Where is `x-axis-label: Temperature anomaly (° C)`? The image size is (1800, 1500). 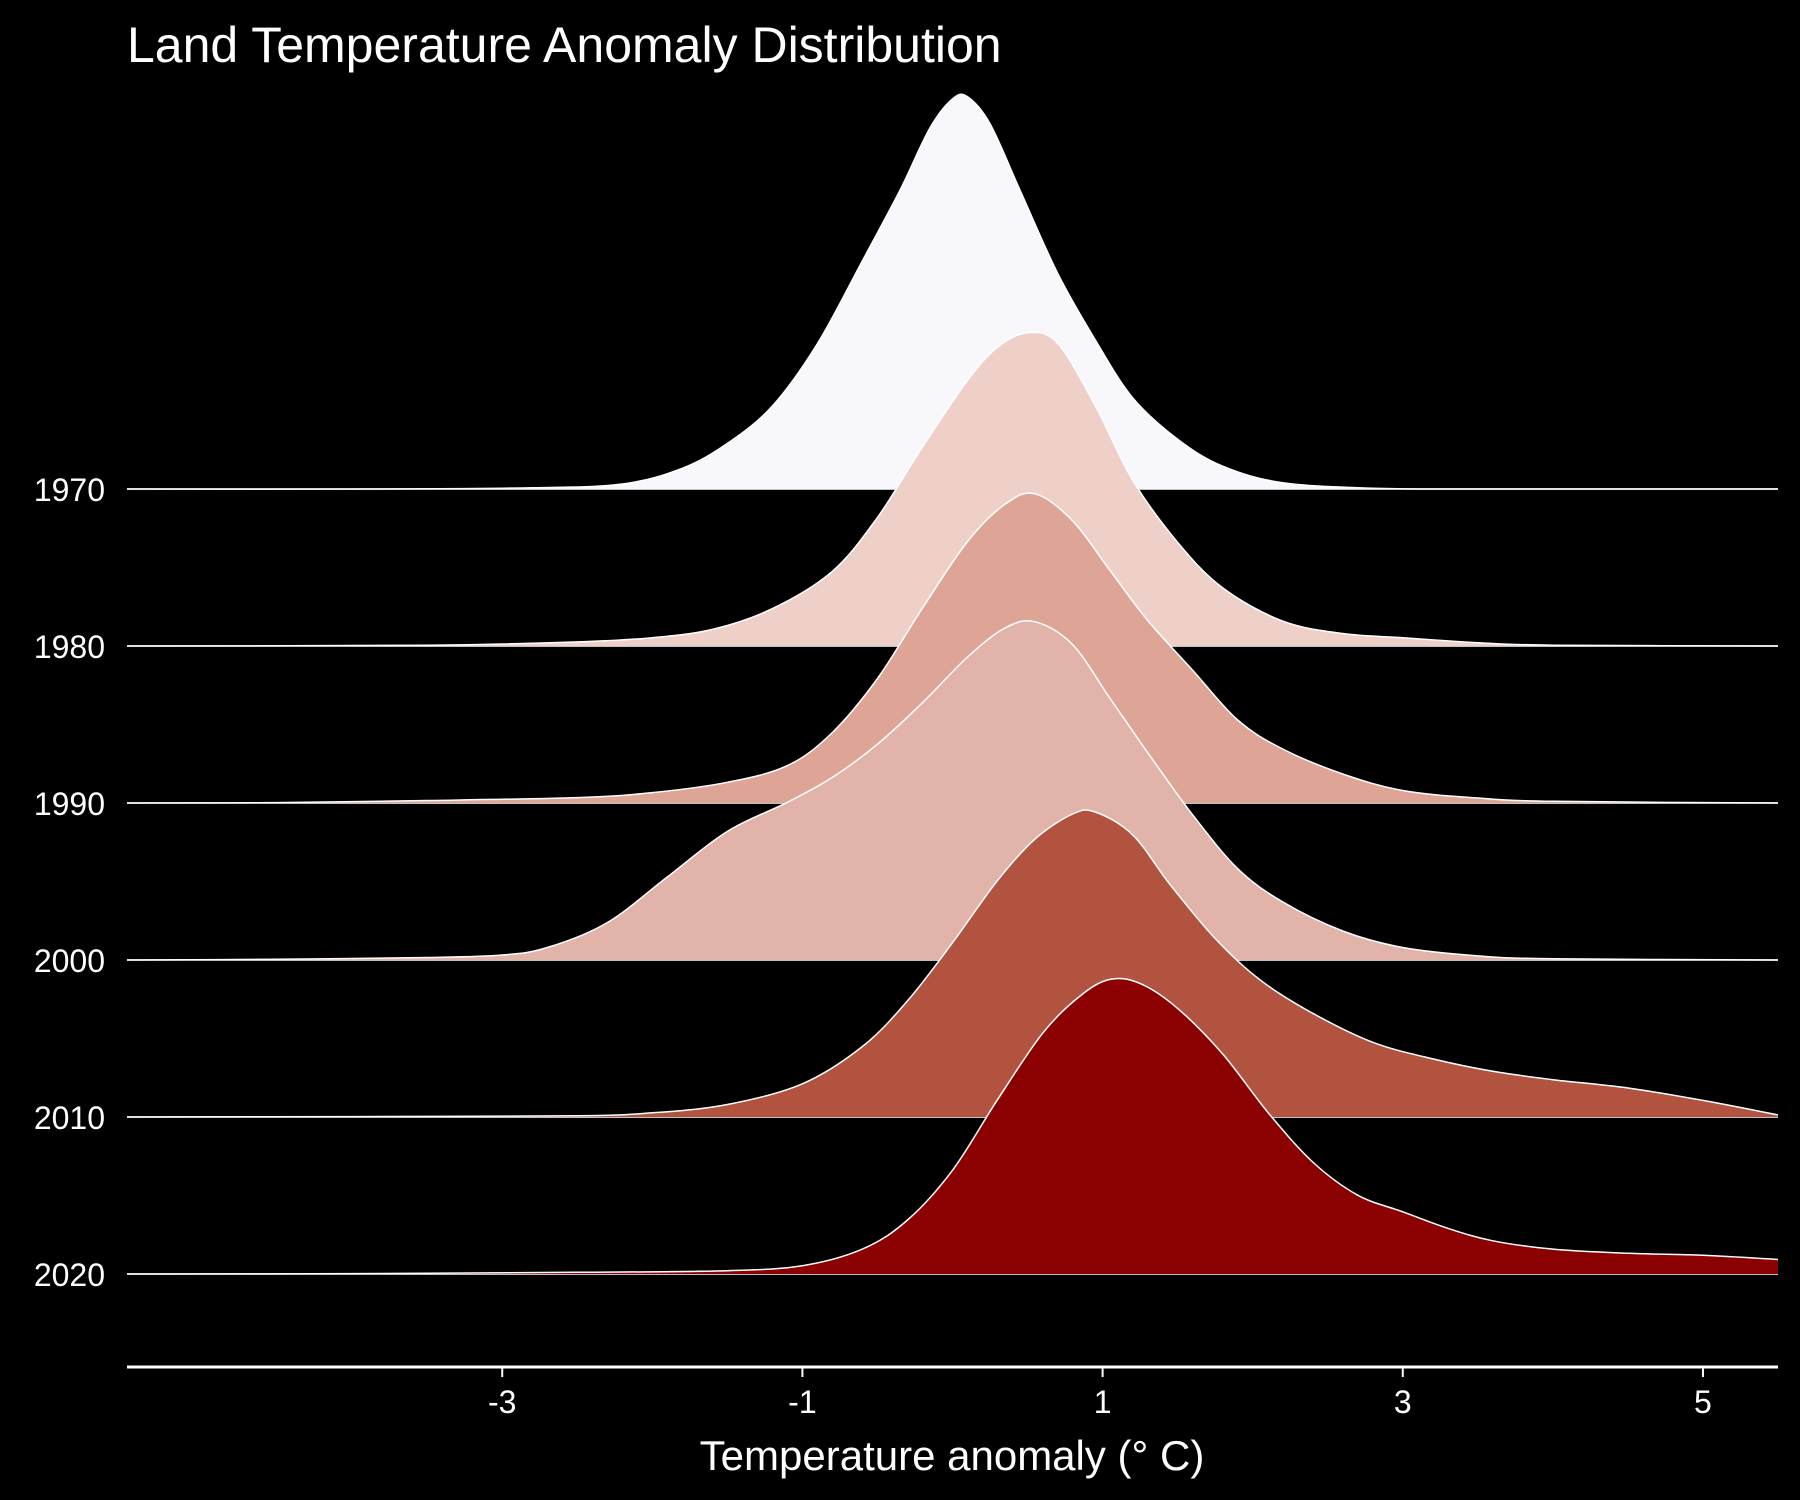 x-axis-label: Temperature anomaly (° C) is located at coordinates (952, 1455).